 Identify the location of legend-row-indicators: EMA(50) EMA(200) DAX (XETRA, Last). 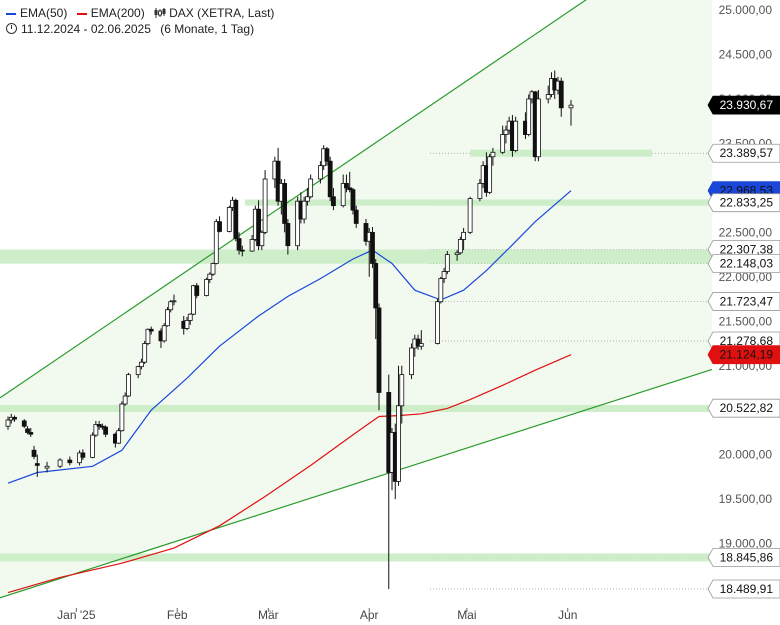
(143, 13).